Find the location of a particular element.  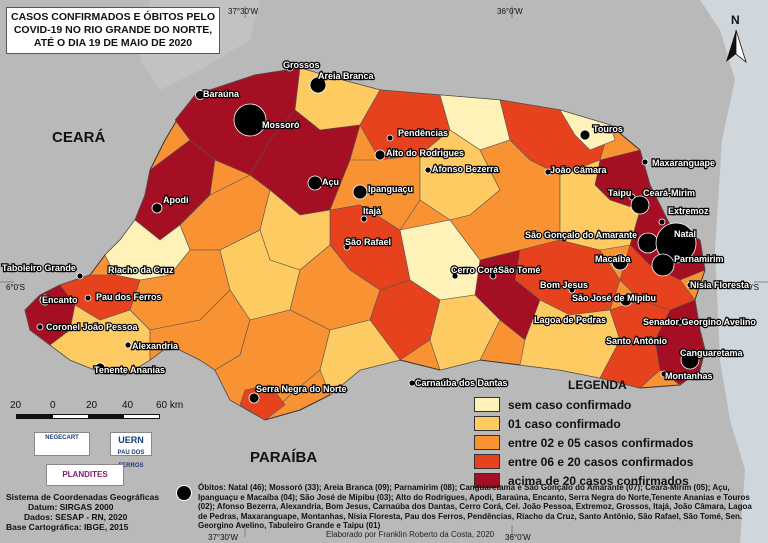

coord-top-right: 36°0'W is located at coordinates (510, 11).